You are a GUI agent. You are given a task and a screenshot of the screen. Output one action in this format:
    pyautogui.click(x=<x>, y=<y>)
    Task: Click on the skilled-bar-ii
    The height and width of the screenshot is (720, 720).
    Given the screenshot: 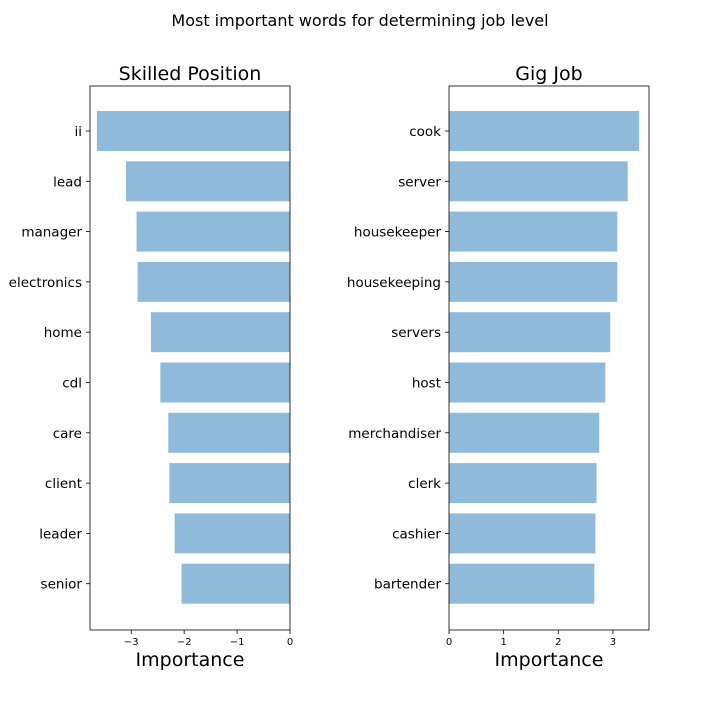 What is the action you would take?
    pyautogui.click(x=193, y=131)
    